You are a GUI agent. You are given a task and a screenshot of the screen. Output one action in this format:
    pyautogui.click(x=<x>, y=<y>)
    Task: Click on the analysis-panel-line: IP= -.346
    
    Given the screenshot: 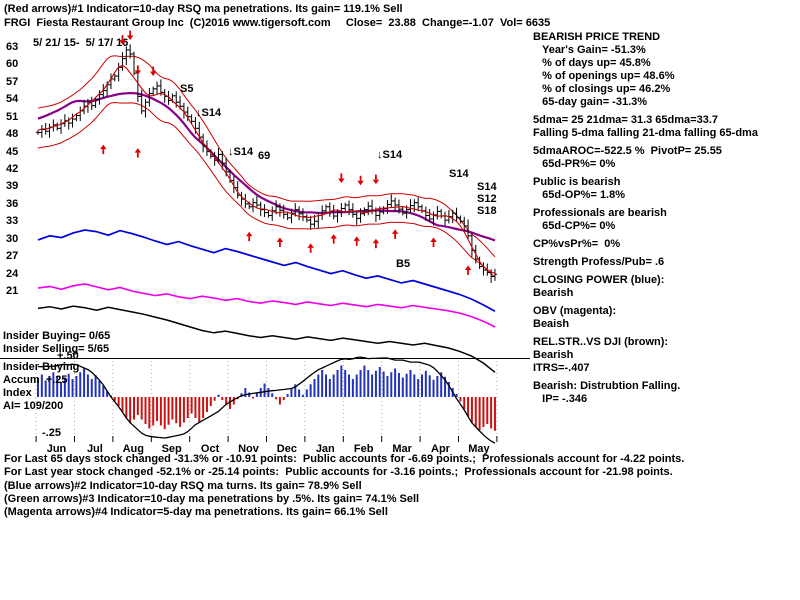 What is the action you would take?
    pyautogui.click(x=560, y=399)
    